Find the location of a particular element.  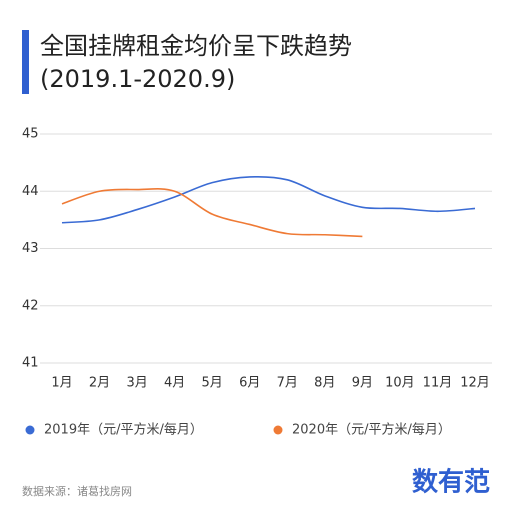

y-tick-label: 45 is located at coordinates (30, 134).